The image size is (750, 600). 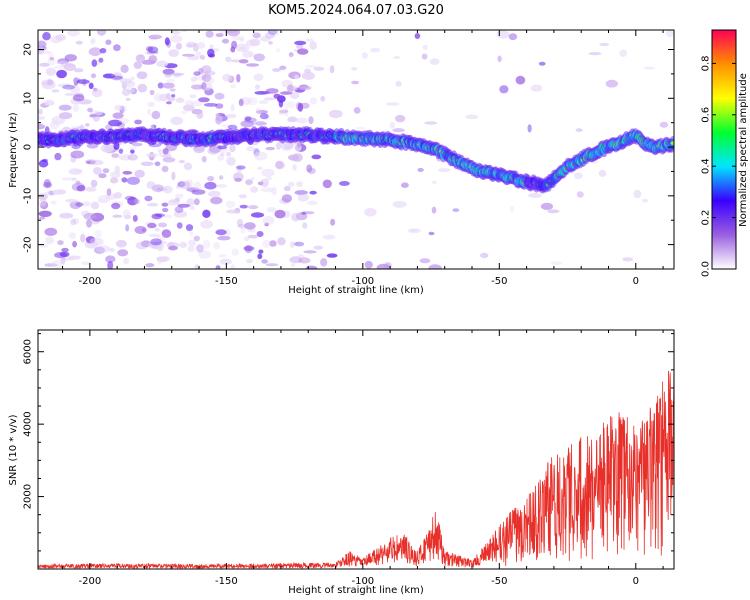 I want to click on colorbar-tick-label: 0.8, so click(x=706, y=63).